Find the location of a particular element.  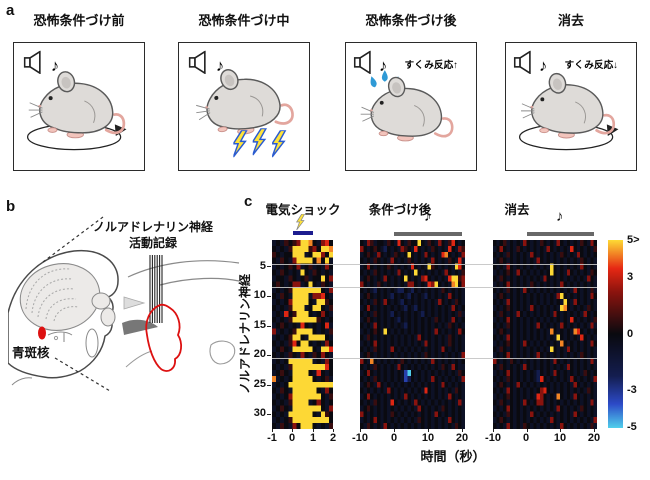

colorbar-gradient is located at coordinates (615, 334).